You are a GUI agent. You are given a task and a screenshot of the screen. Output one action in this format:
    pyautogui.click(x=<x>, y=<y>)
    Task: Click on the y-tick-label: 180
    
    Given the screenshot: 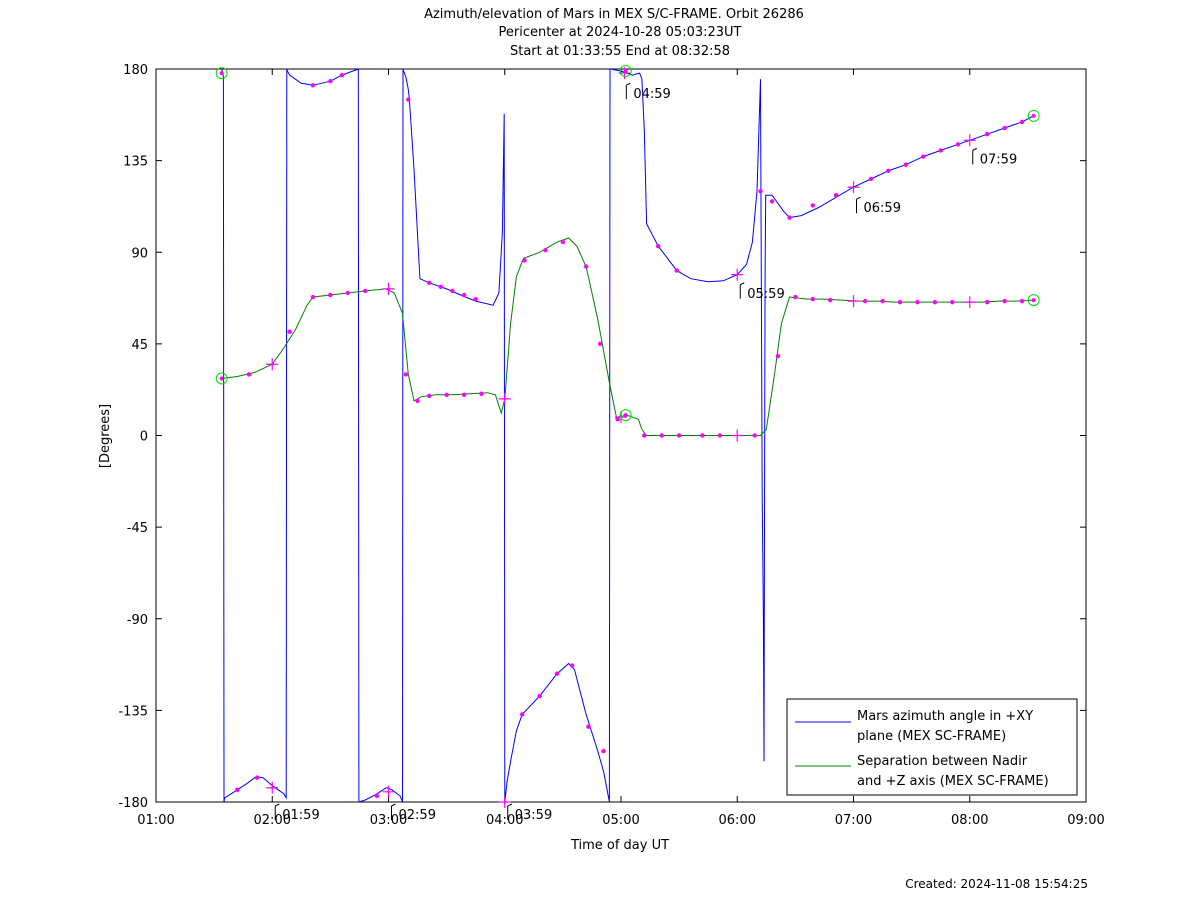 What is the action you would take?
    pyautogui.click(x=135, y=70)
    